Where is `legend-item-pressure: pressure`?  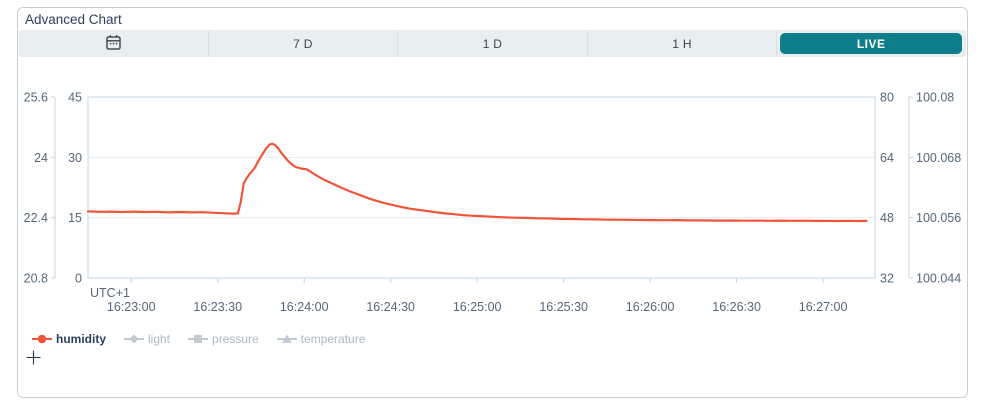
legend-item-pressure: pressure is located at coordinates (223, 339).